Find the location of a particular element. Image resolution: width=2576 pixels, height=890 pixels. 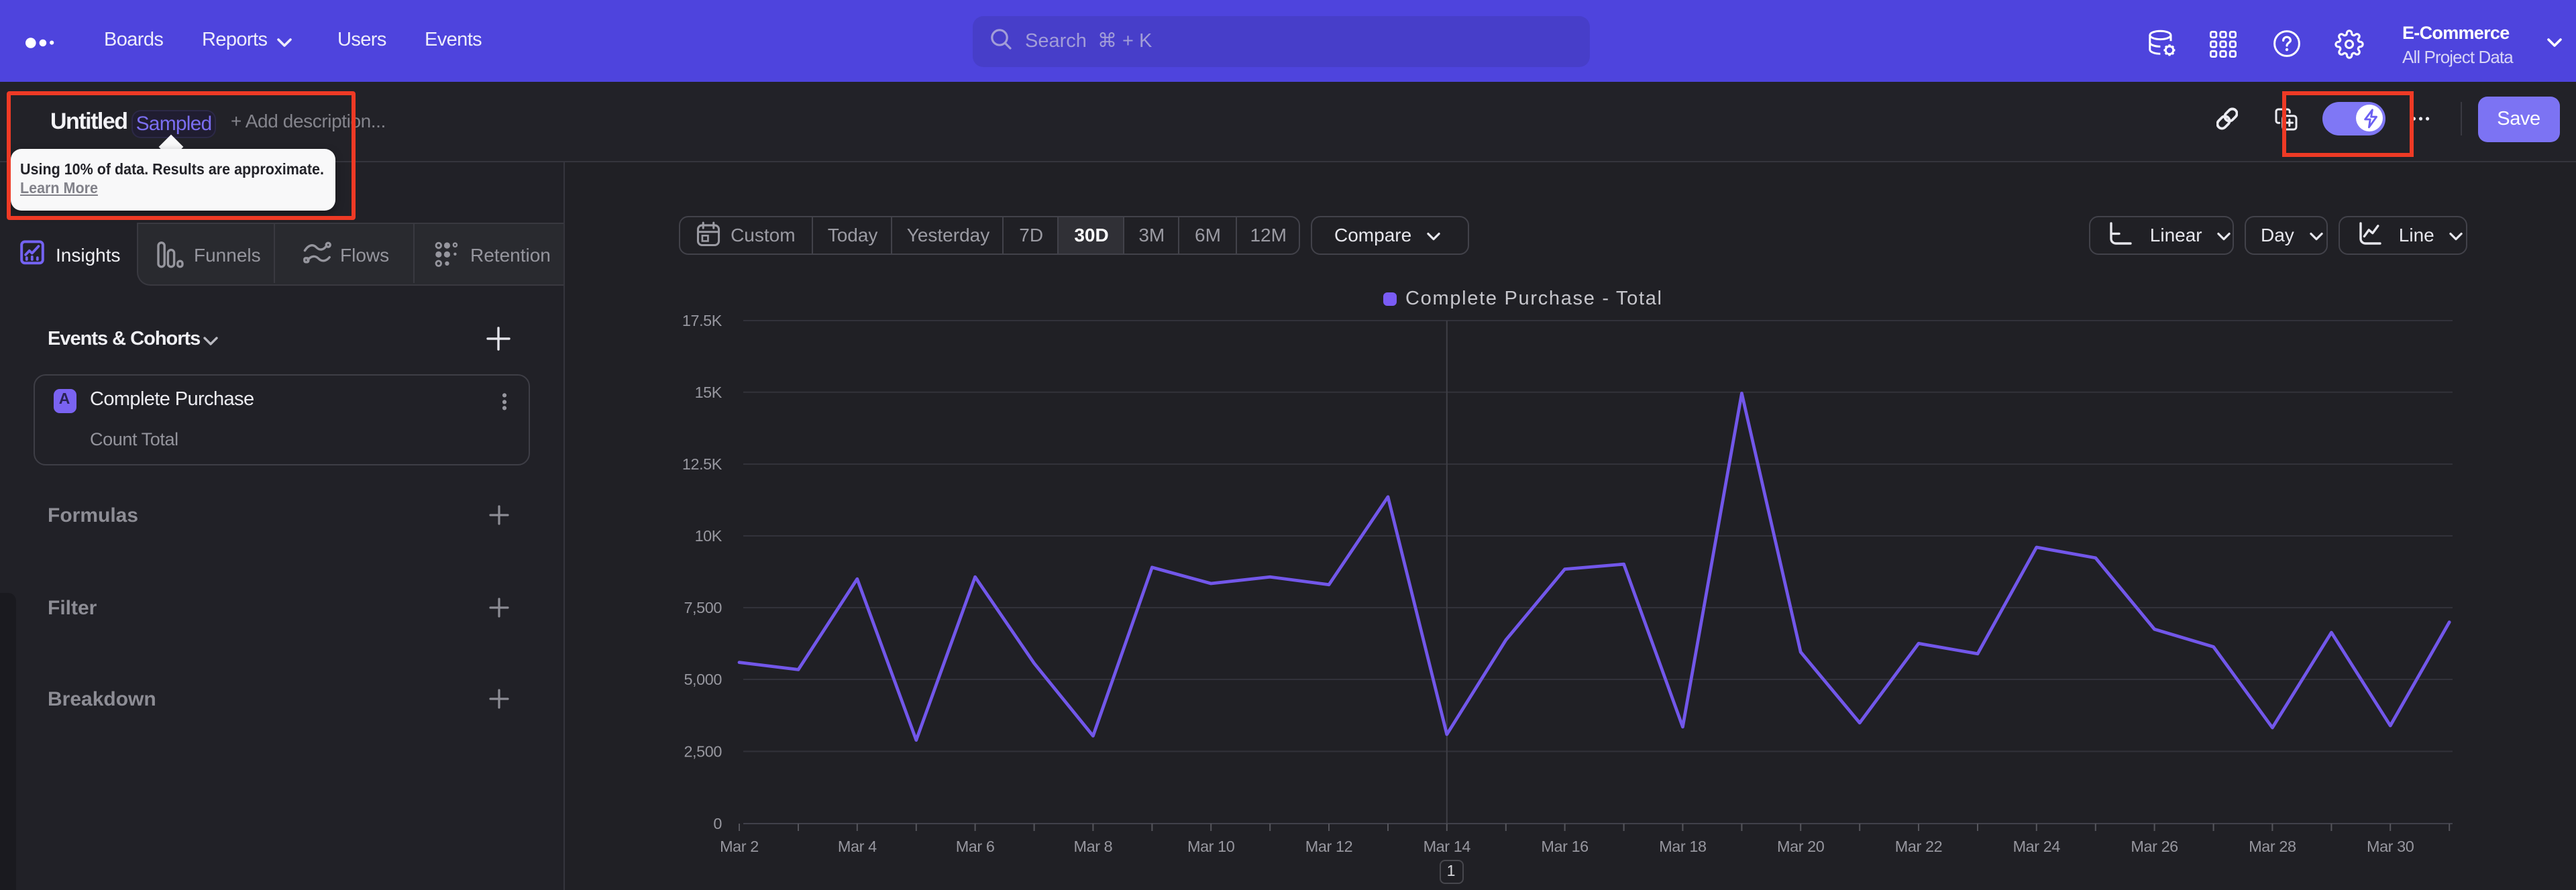

svg-text: Mar 2 is located at coordinates (739, 846).